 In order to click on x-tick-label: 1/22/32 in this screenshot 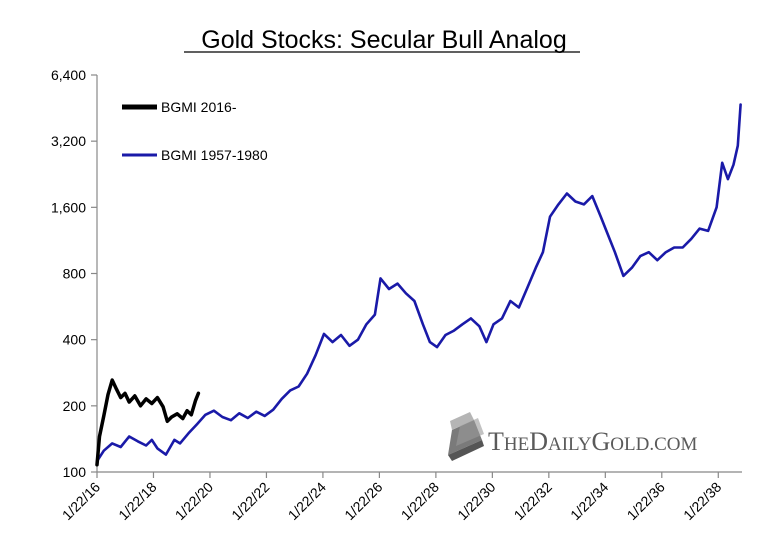, I will do `click(533, 501)`.